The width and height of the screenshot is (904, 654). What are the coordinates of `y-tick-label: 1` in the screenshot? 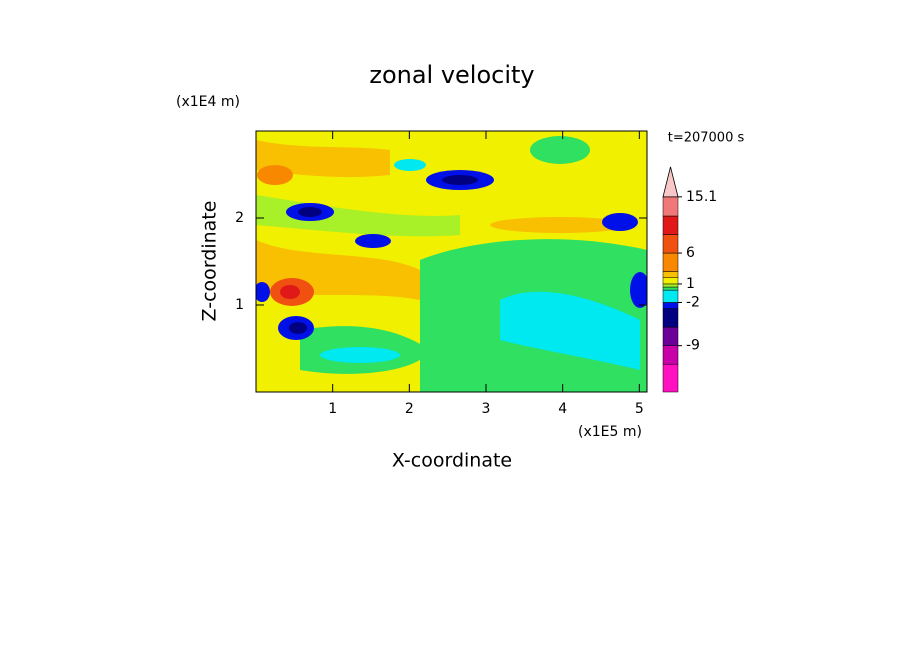 It's located at (239, 305).